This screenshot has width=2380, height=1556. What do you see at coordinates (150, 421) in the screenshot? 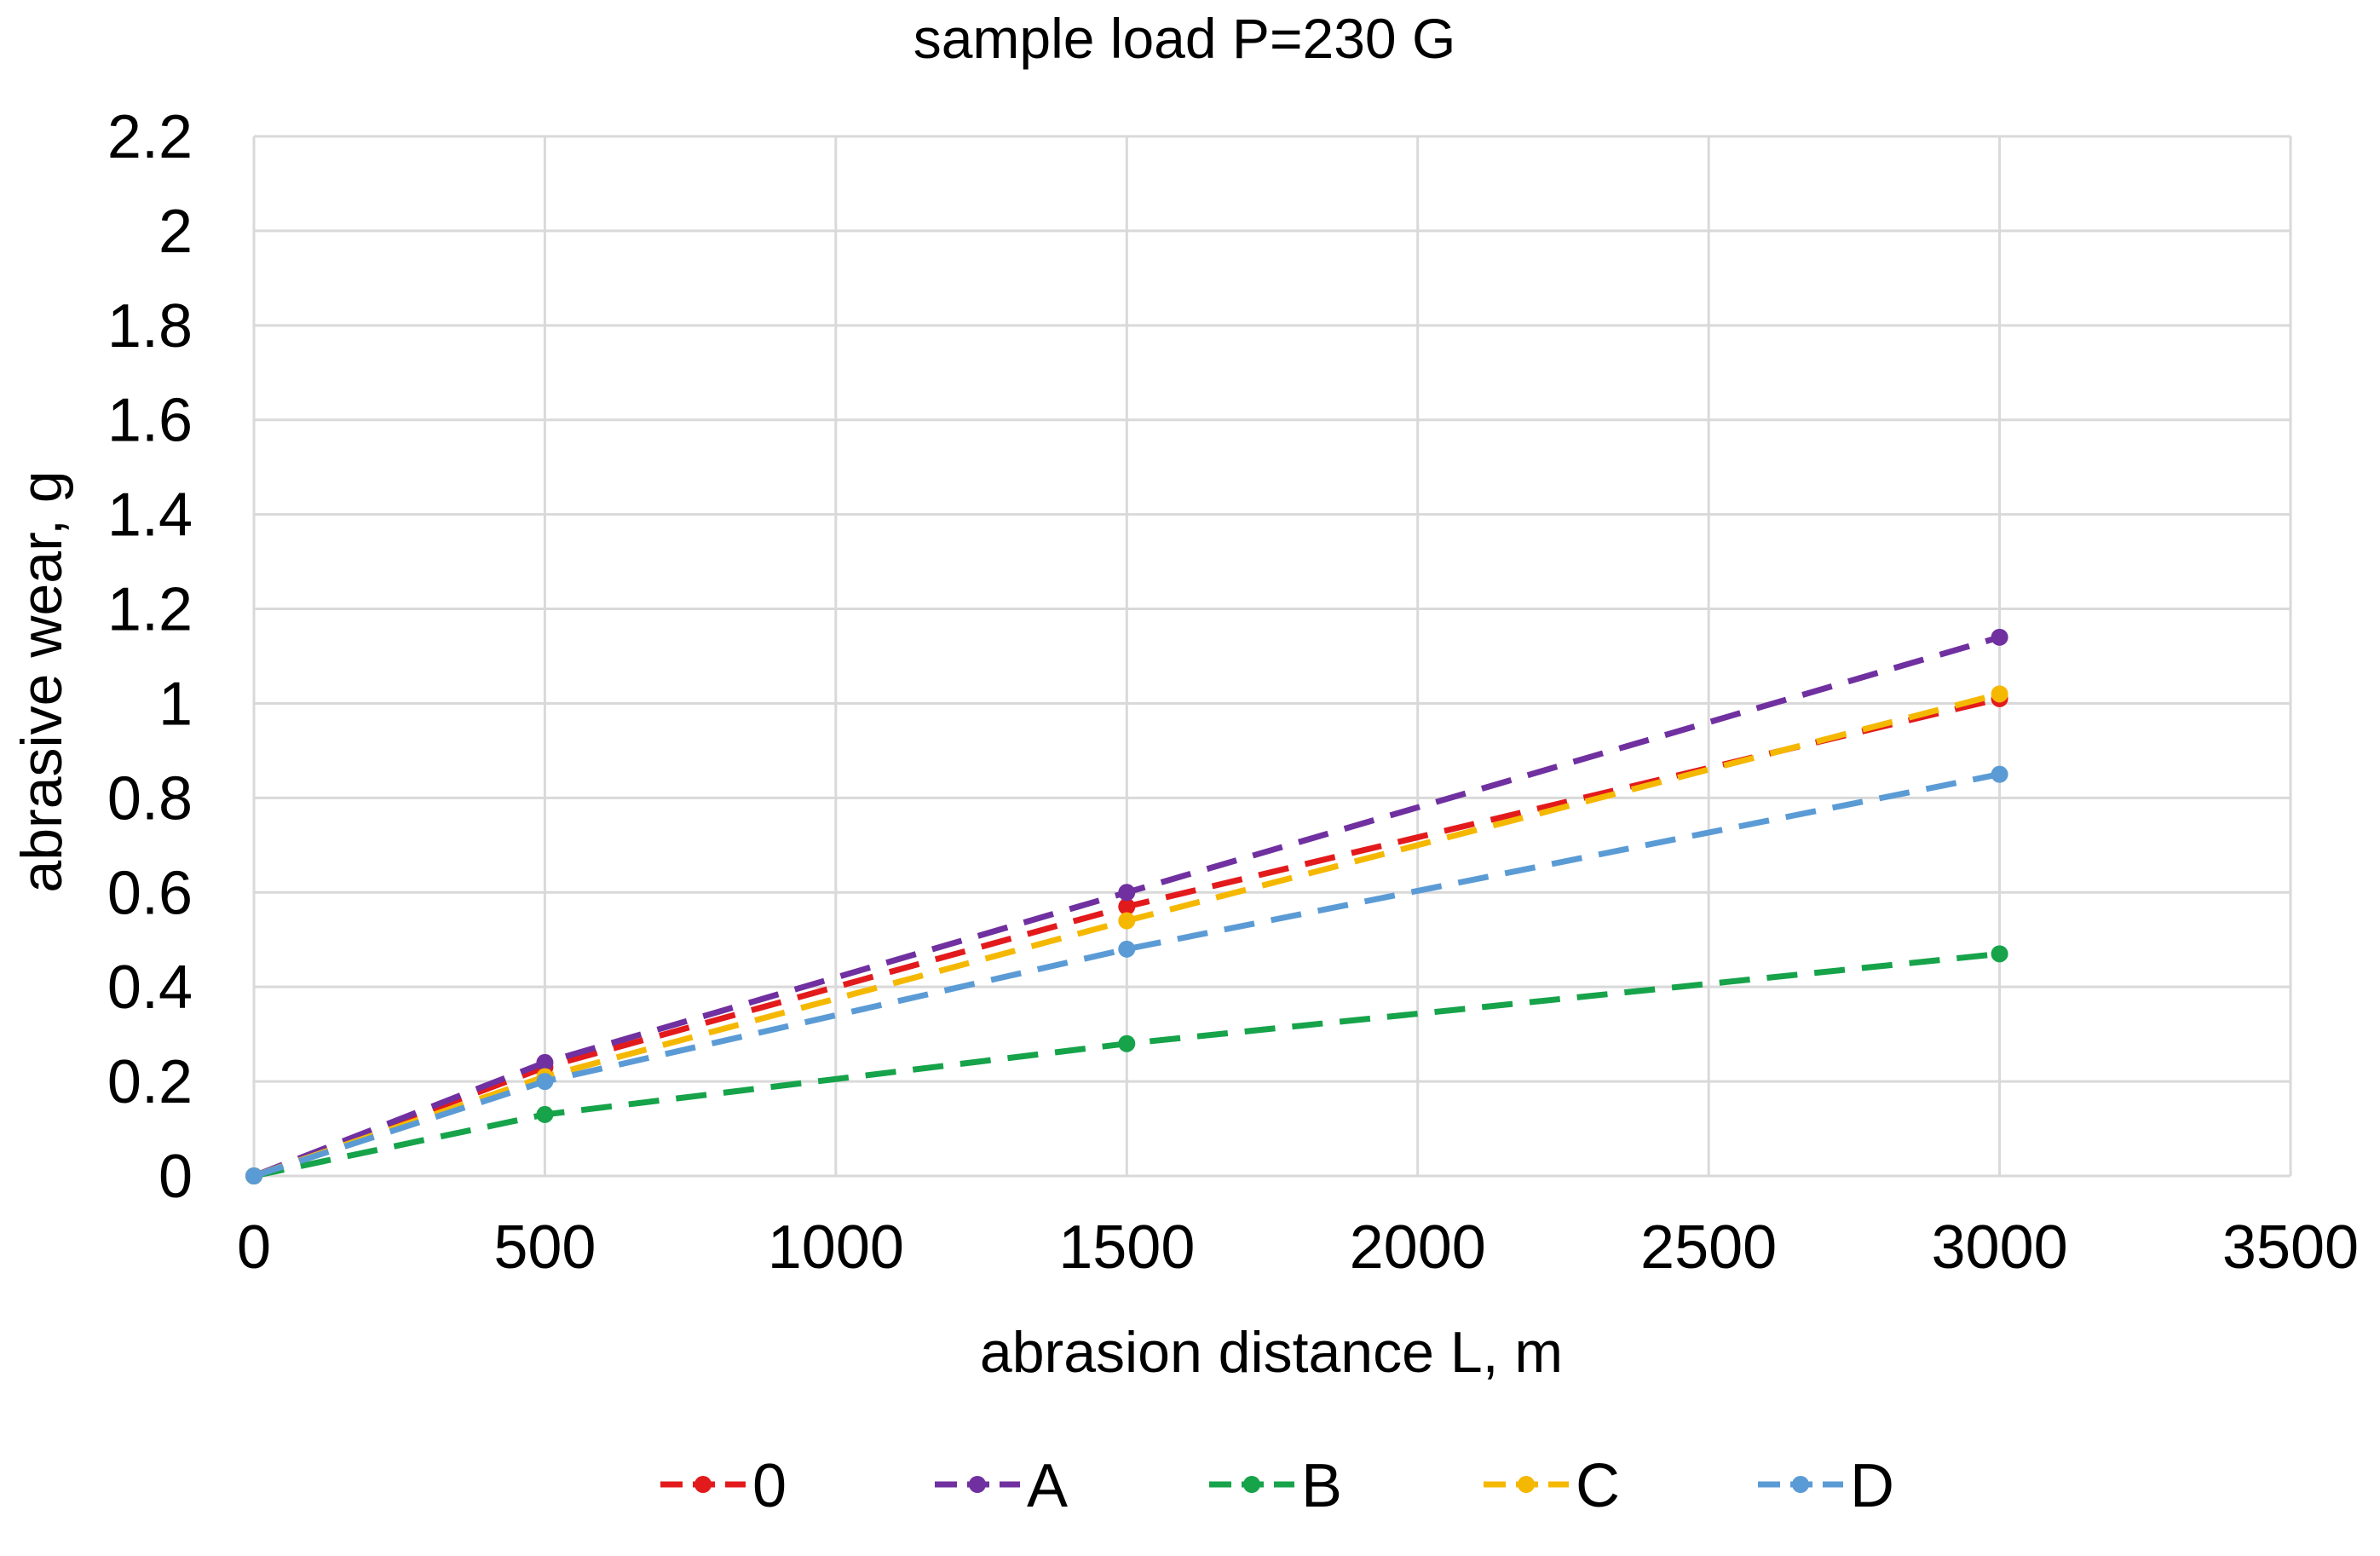
I see `y-tick-label: 1.6` at bounding box center [150, 421].